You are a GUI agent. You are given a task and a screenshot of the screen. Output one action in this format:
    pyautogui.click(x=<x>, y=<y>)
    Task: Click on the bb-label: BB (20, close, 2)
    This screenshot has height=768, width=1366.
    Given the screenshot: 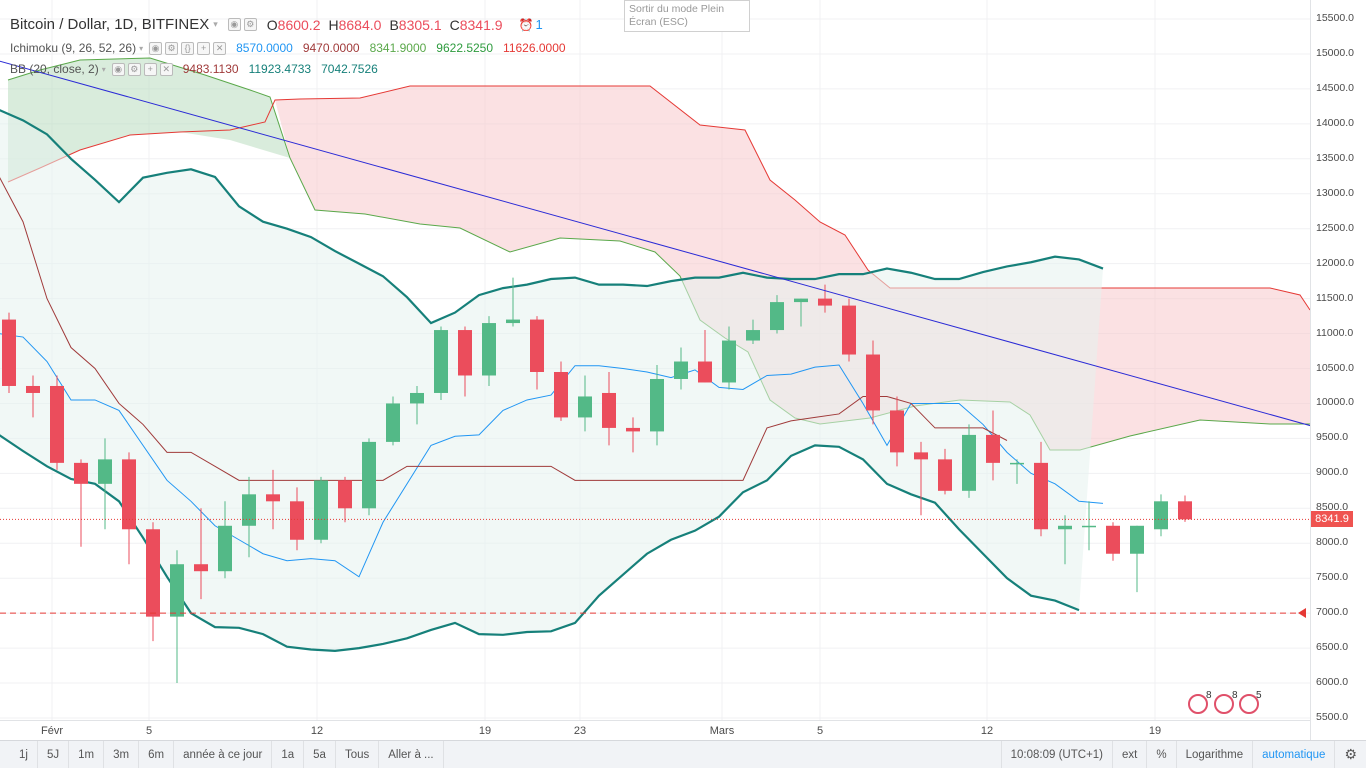 What is the action you would take?
    pyautogui.click(x=54, y=69)
    